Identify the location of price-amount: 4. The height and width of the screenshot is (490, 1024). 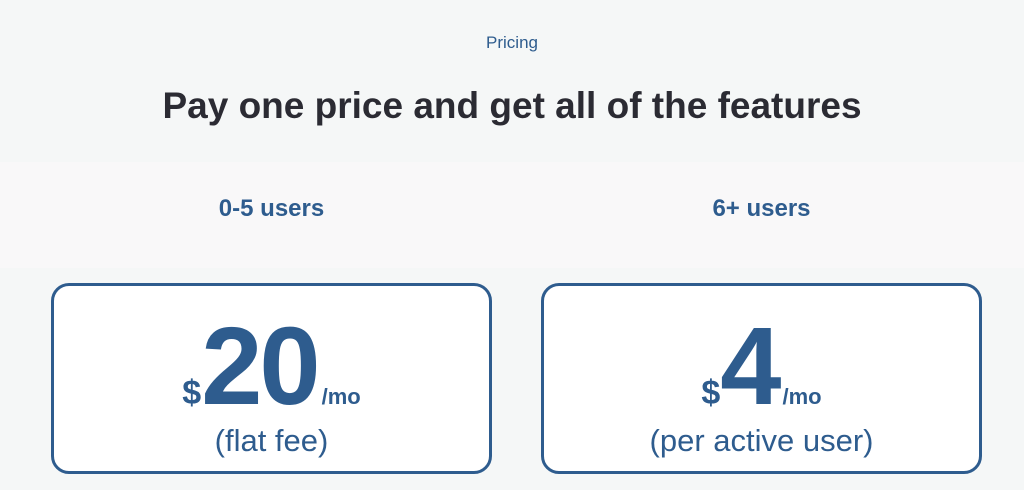
(750, 366).